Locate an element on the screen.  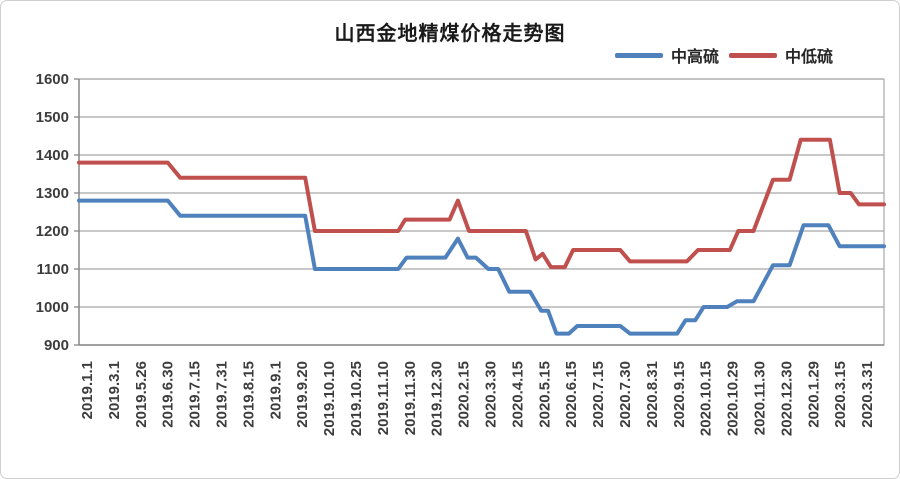
chart-legend: 中高硫 中低硫 is located at coordinates (723, 55).